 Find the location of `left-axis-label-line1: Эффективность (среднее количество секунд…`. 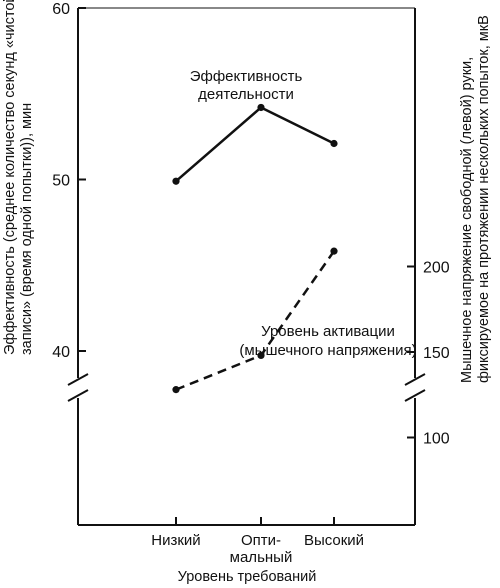

left-axis-label-line1: Эффективность (среднее количество секунд… is located at coordinates (10, 177).